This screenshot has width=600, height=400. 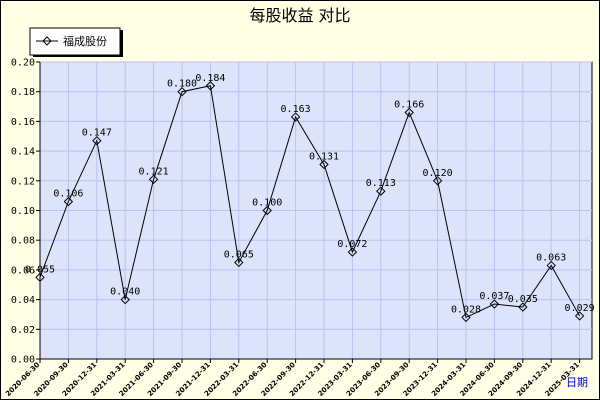 I want to click on y-tick-label: 0.20, so click(x=23, y=63).